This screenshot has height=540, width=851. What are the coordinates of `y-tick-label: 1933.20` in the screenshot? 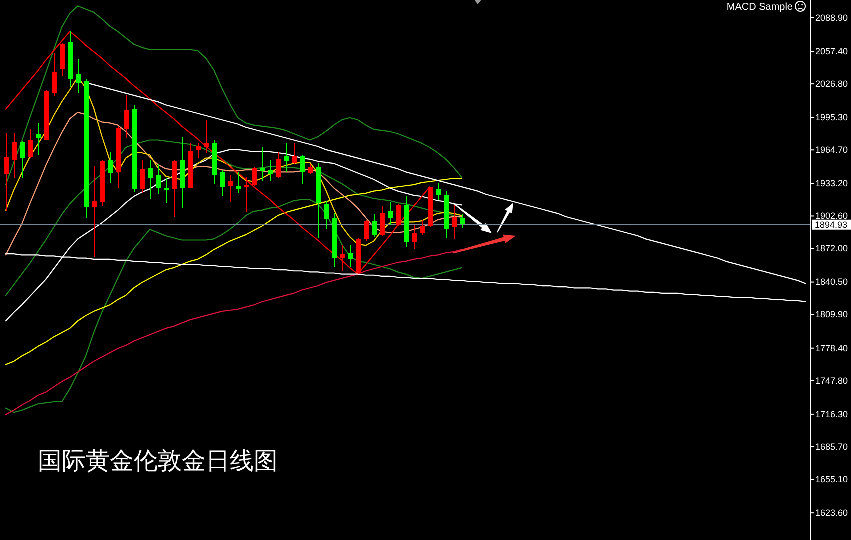 It's located at (832, 183).